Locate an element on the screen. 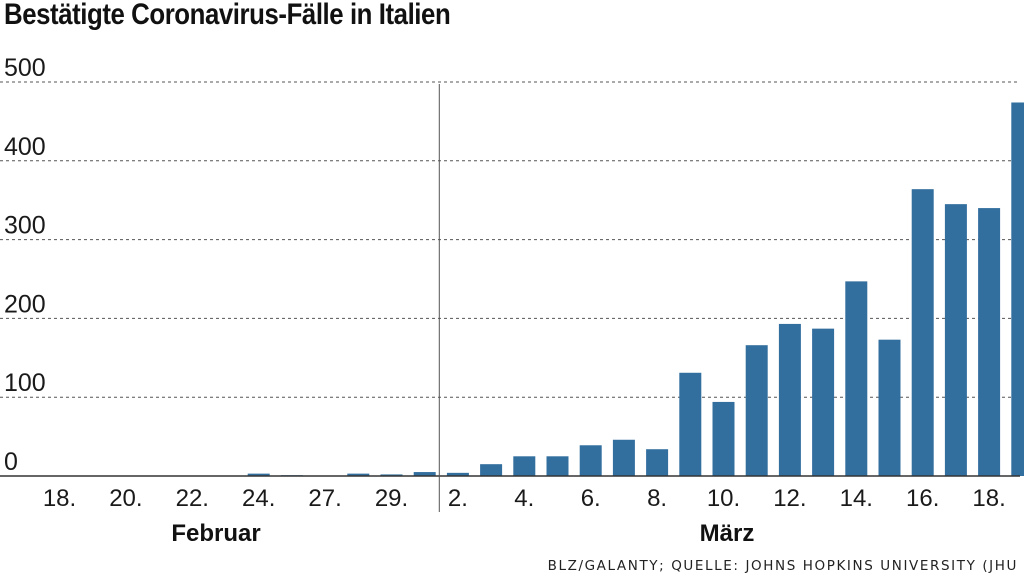 This screenshot has width=1024, height=576. y-axis-ticks: 0 100 200 300 400 500 is located at coordinates (25, 265).